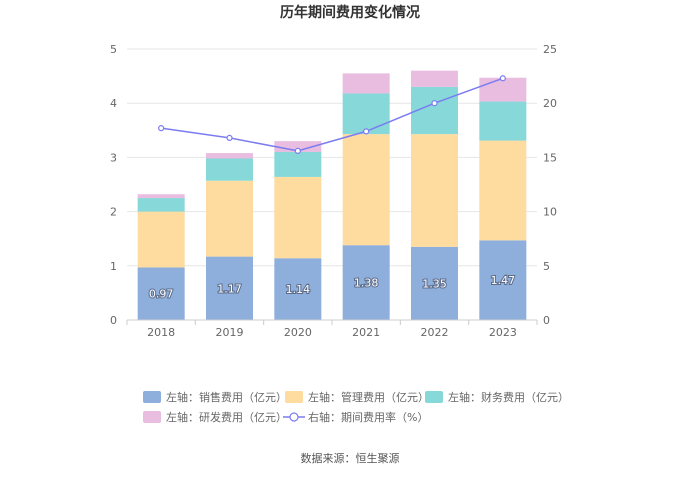 The image size is (700, 478). Describe the element at coordinates (350, 12) in the screenshot. I see `chart-title: 历年期间费用变化情况` at that location.